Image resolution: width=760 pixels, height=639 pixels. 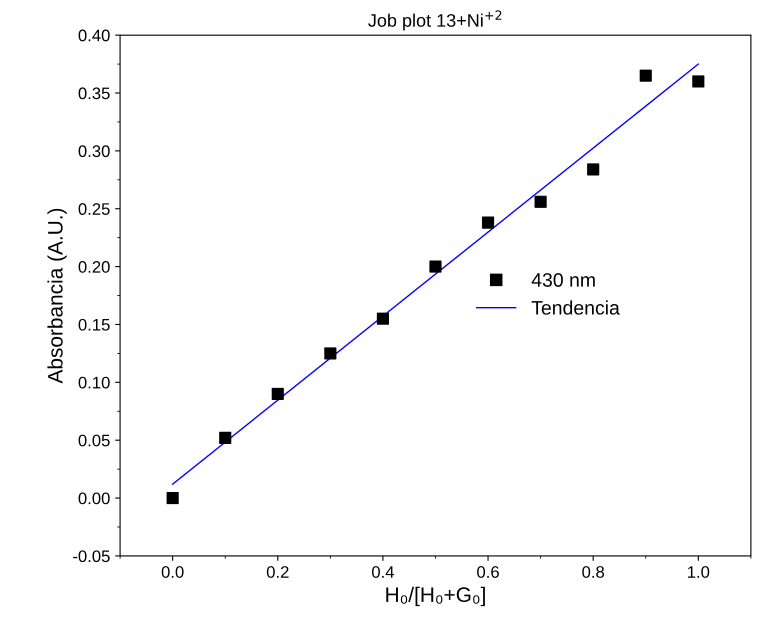 What do you see at coordinates (435, 20) in the screenshot?
I see `chart-title: Job plot 13+Ni$^{+2}$` at bounding box center [435, 20].